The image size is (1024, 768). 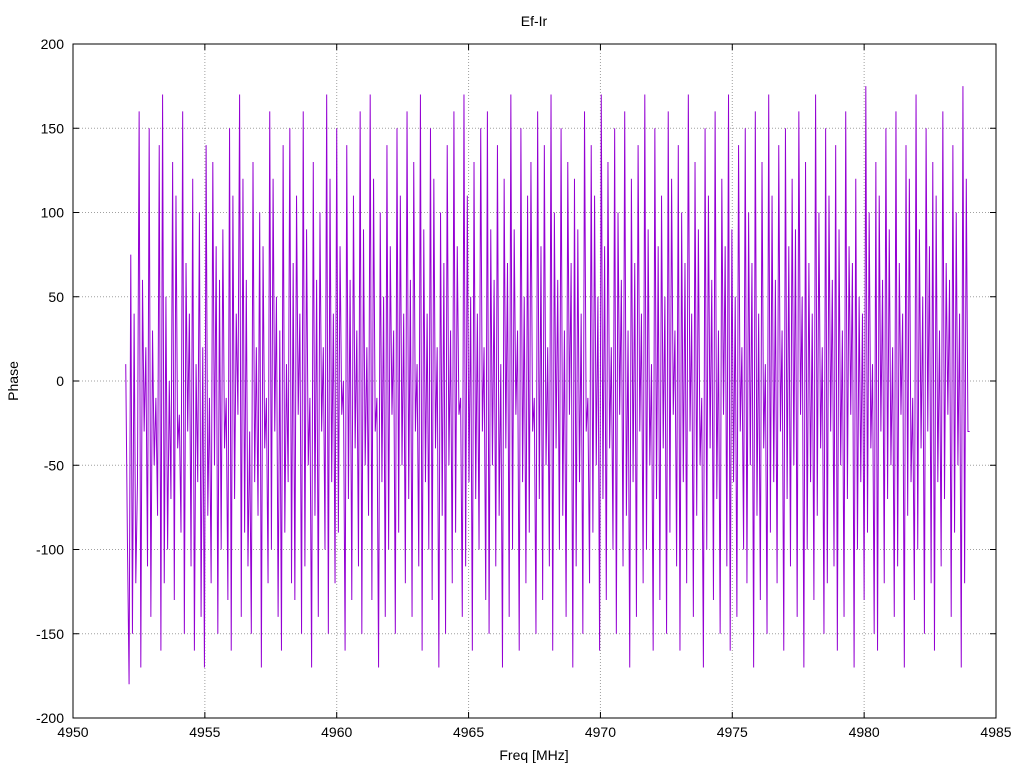 What do you see at coordinates (53, 44) in the screenshot?
I see `y-tick-label: 200` at bounding box center [53, 44].